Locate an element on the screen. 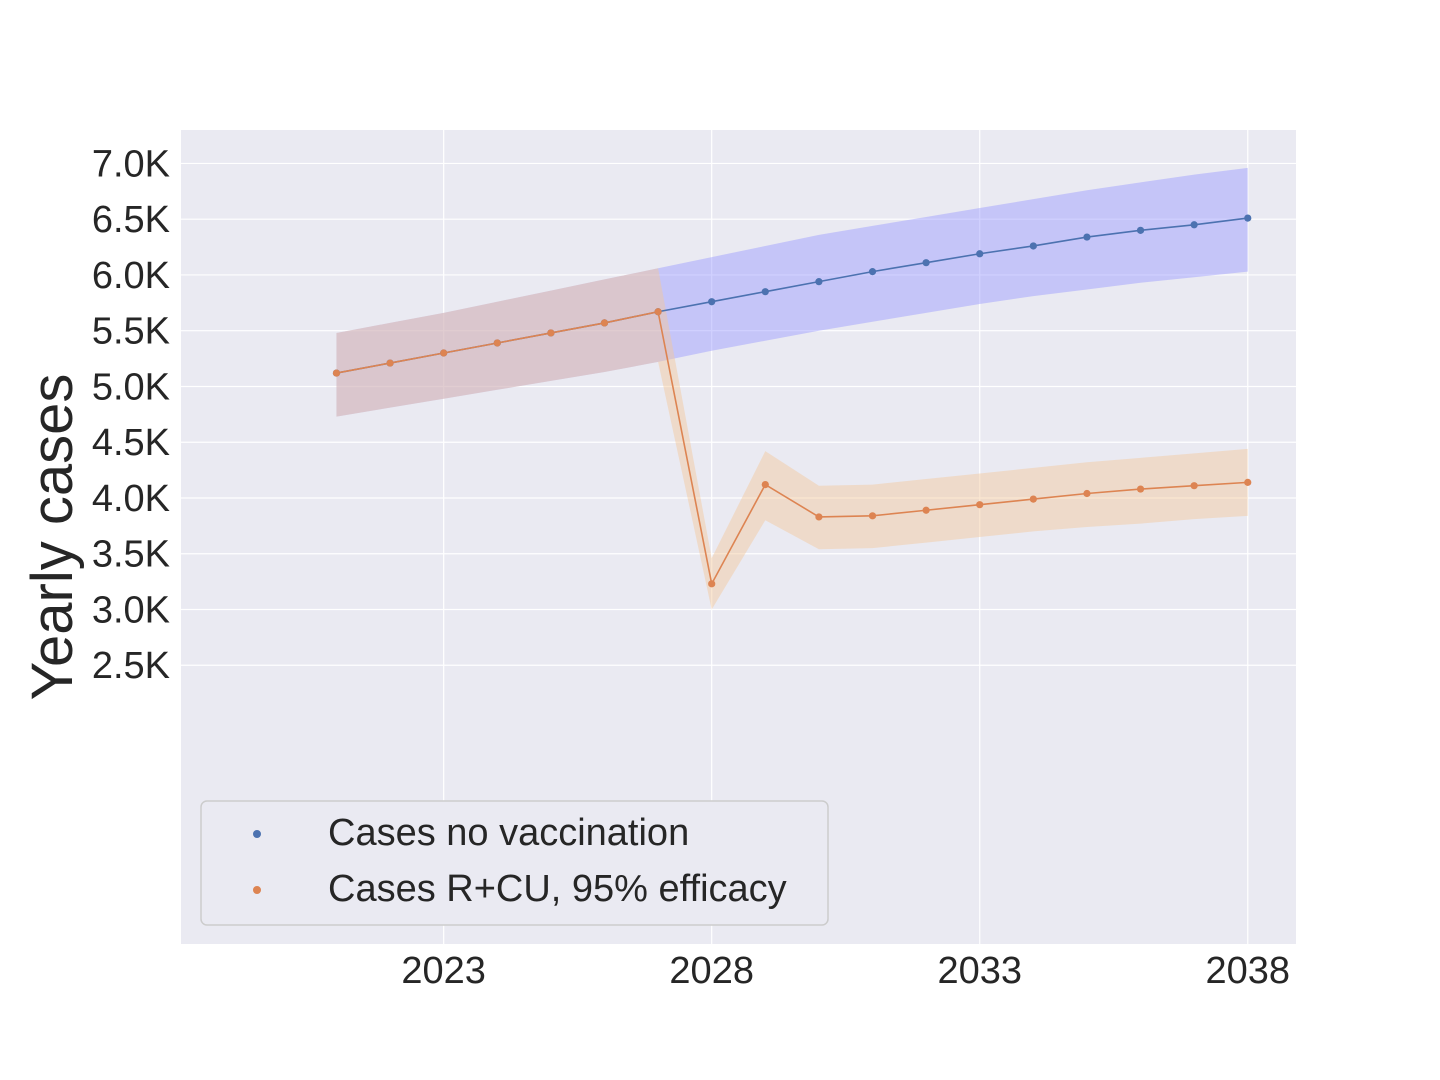 The width and height of the screenshot is (1440, 1080). legend-label-no-vaccination: Cases no vaccination is located at coordinates (508, 833).